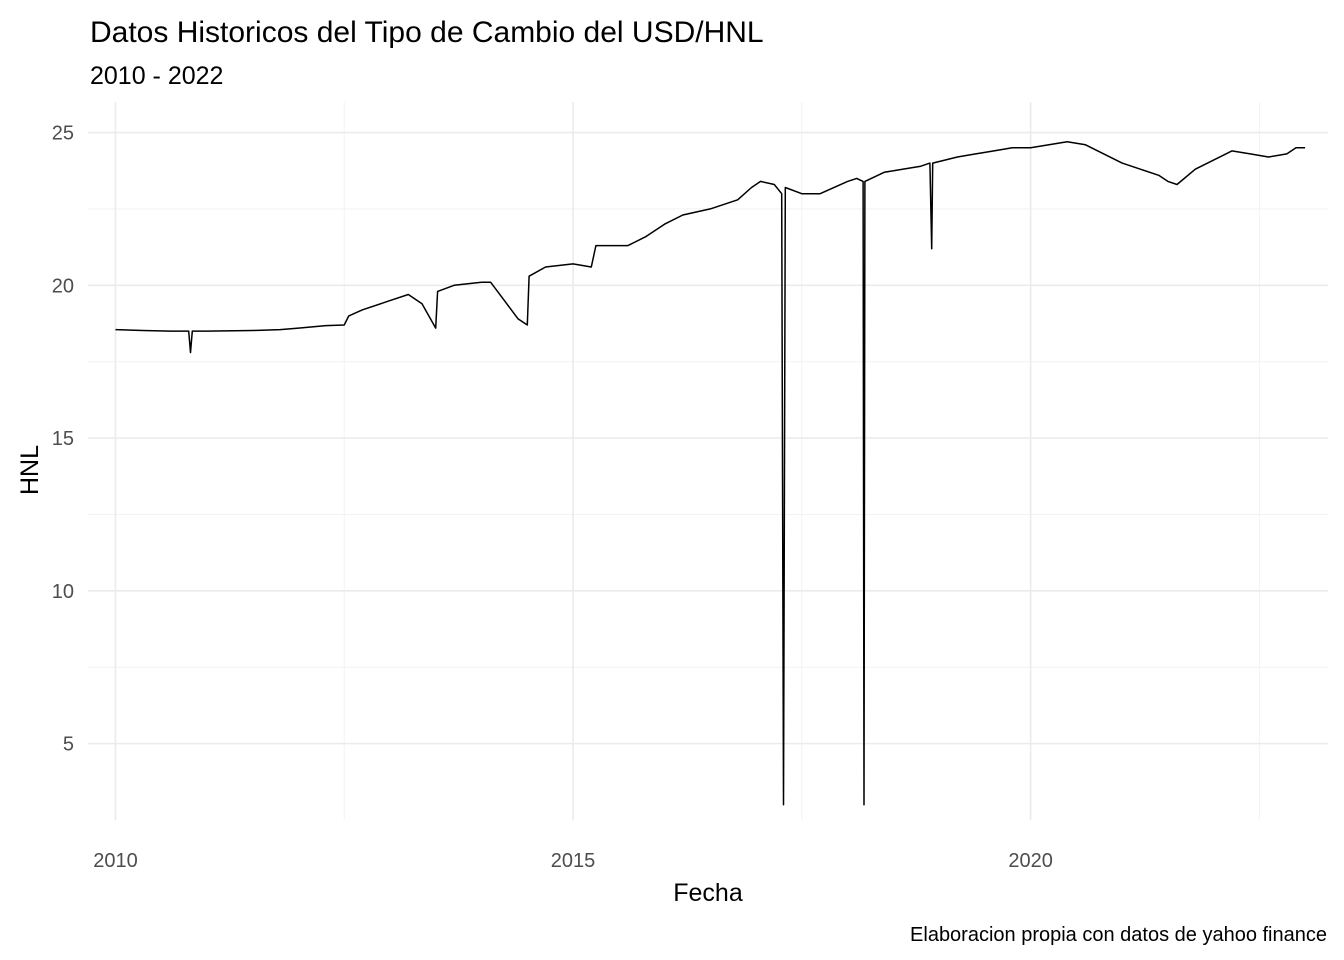  I want to click on x-tick-label: 2015, so click(573, 861).